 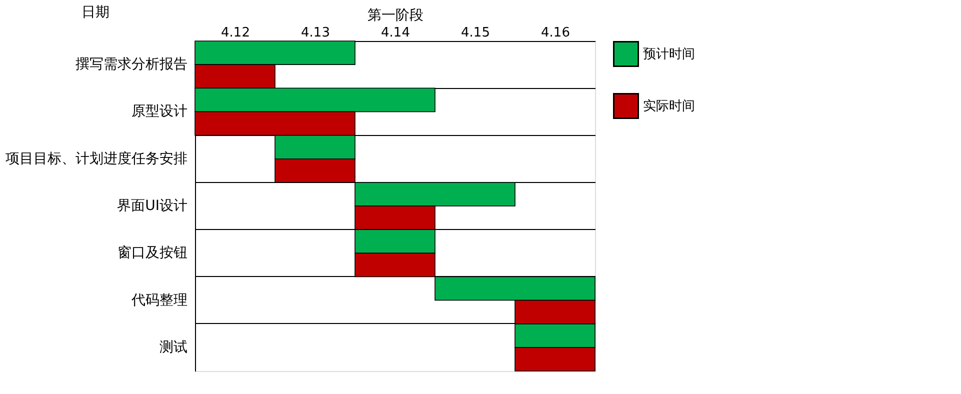 I want to click on legend-label: 预计时间, so click(x=669, y=54).